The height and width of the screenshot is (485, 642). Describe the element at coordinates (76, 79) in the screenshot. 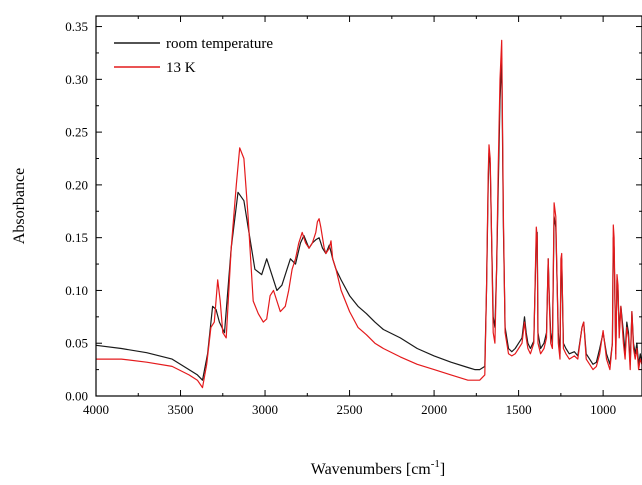

I see `y-tick-label: 0.30` at that location.